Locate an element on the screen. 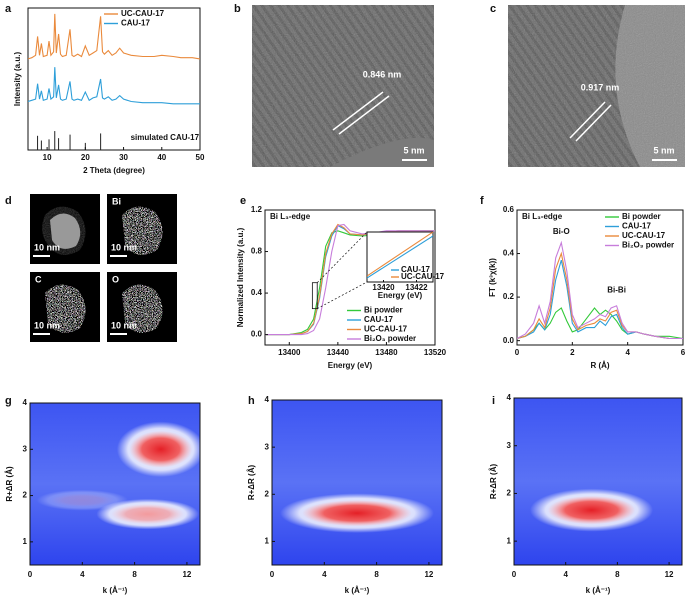 The height and width of the screenshot is (600, 685). panel-label: h is located at coordinates (251, 401).